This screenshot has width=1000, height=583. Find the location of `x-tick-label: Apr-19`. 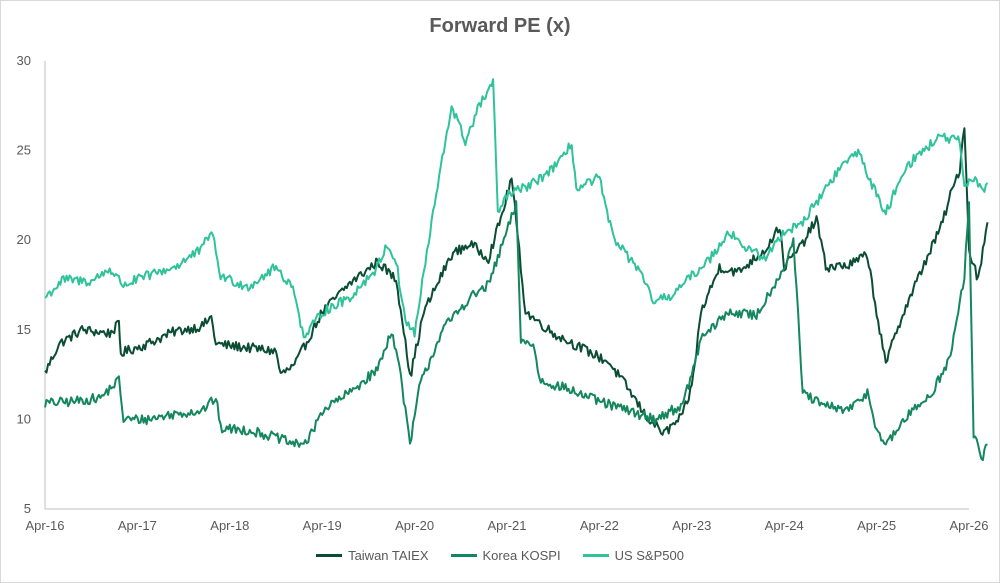

x-tick-label: Apr-19 is located at coordinates (322, 525).